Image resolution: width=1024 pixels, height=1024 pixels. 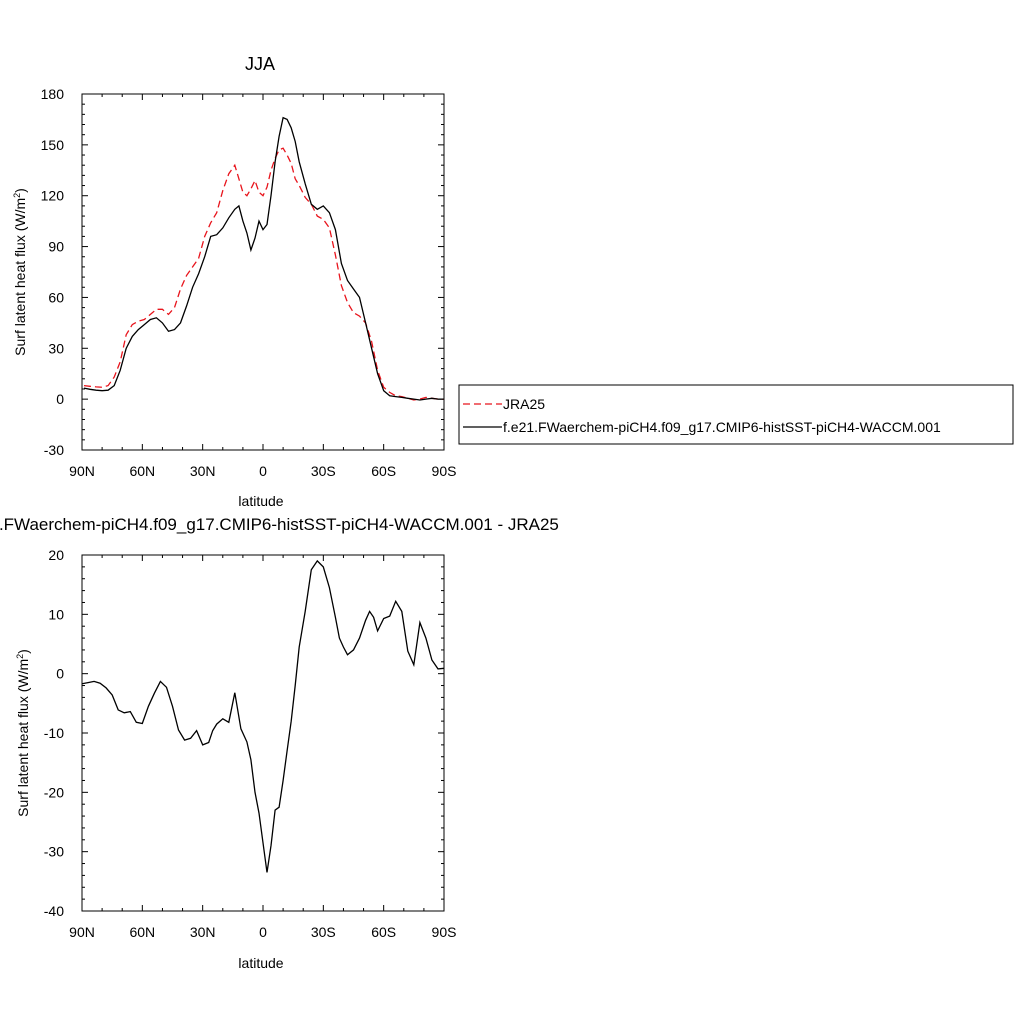 I want to click on y-tick-label: -20, so click(x=54, y=792).